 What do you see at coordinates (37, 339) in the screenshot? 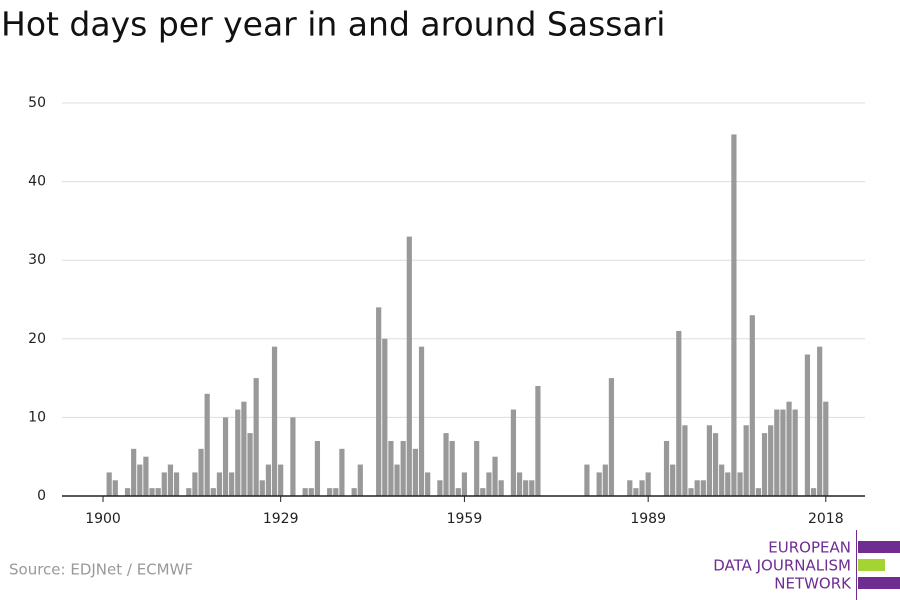
I see `y-tick-label: 20` at bounding box center [37, 339].